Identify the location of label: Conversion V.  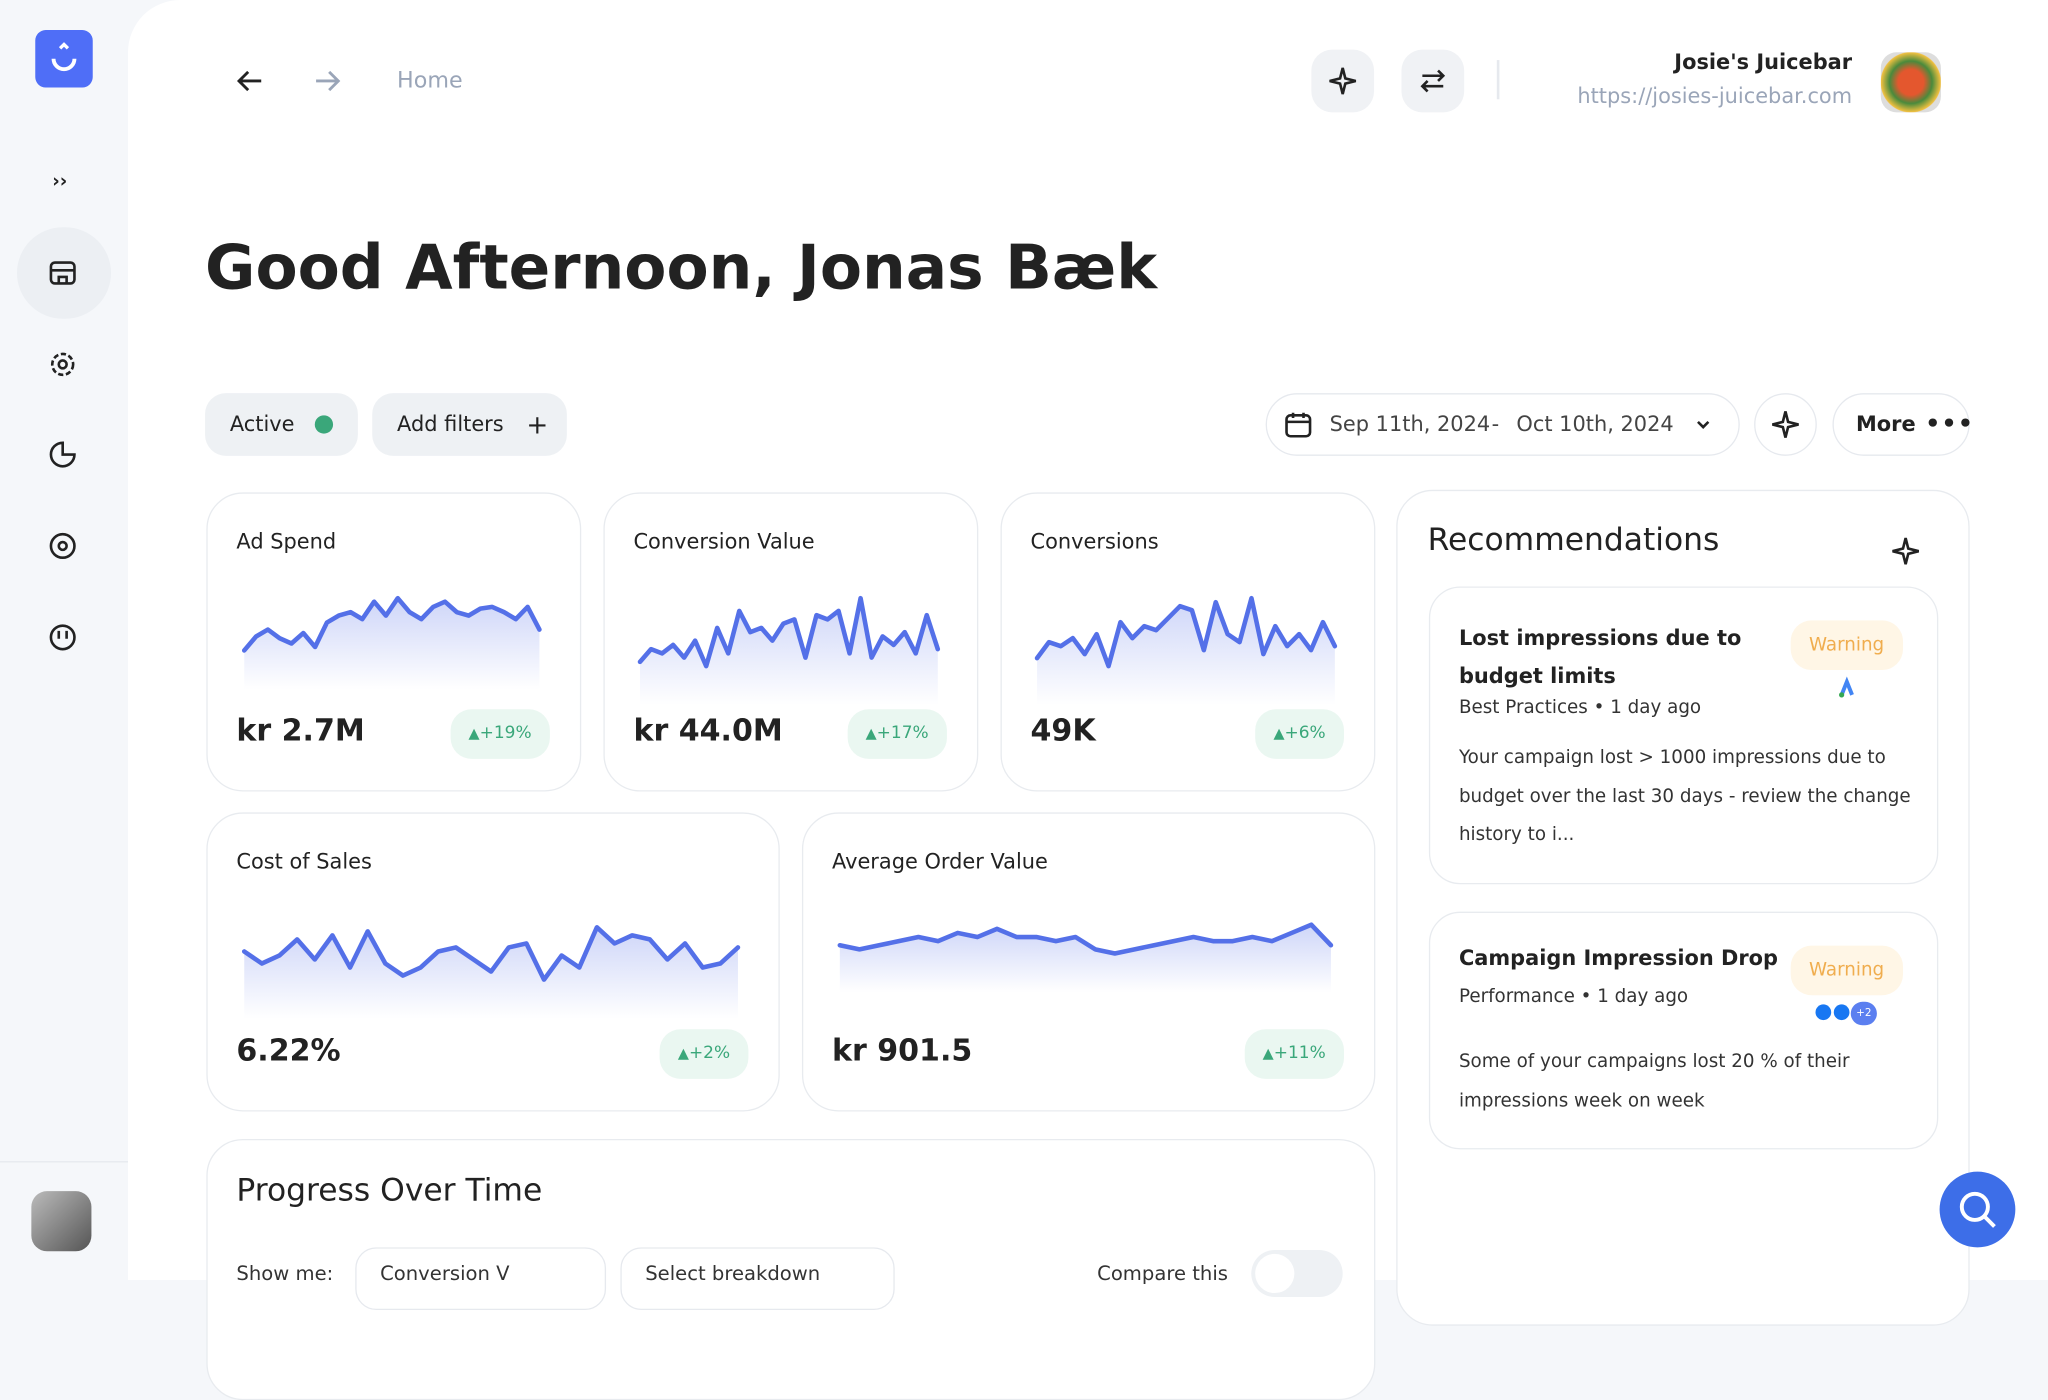
(445, 1273).